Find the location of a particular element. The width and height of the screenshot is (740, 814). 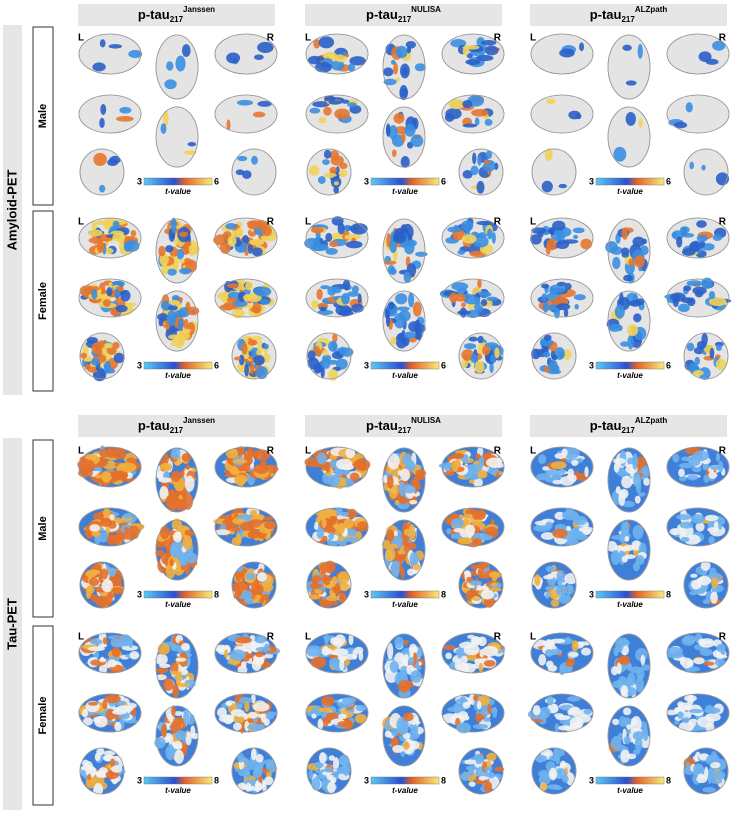

header-superscript: NULISA is located at coordinates (426, 9).